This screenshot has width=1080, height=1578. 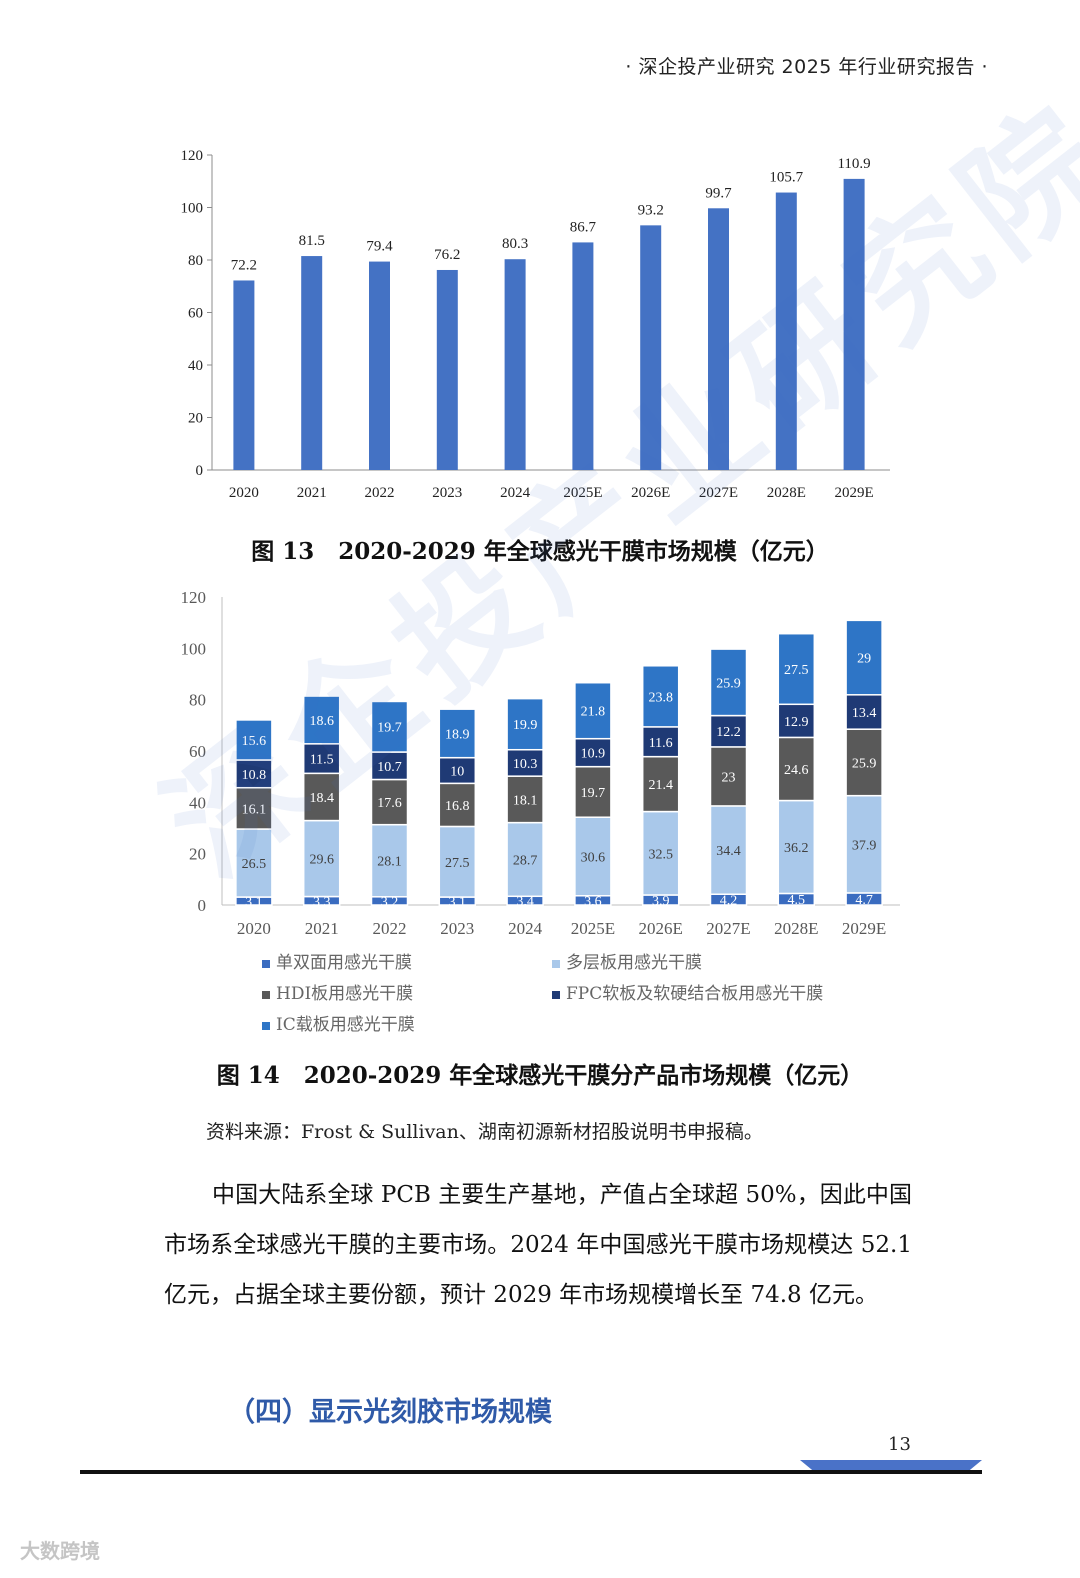 What do you see at coordinates (583, 1075) in the screenshot?
I see `figure-14-title: 2020-2029 年全球感光干膜分产品市场规模（亿元）` at bounding box center [583, 1075].